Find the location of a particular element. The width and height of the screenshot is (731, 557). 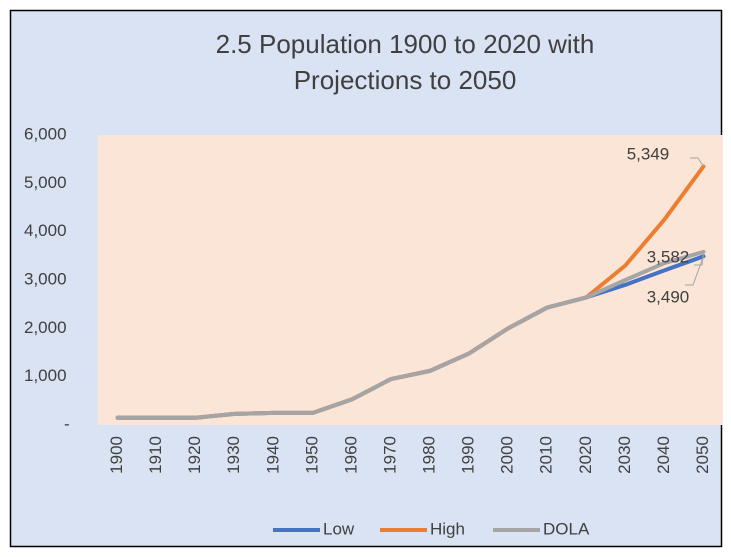

x-tick-label: 1980 is located at coordinates (429, 455).